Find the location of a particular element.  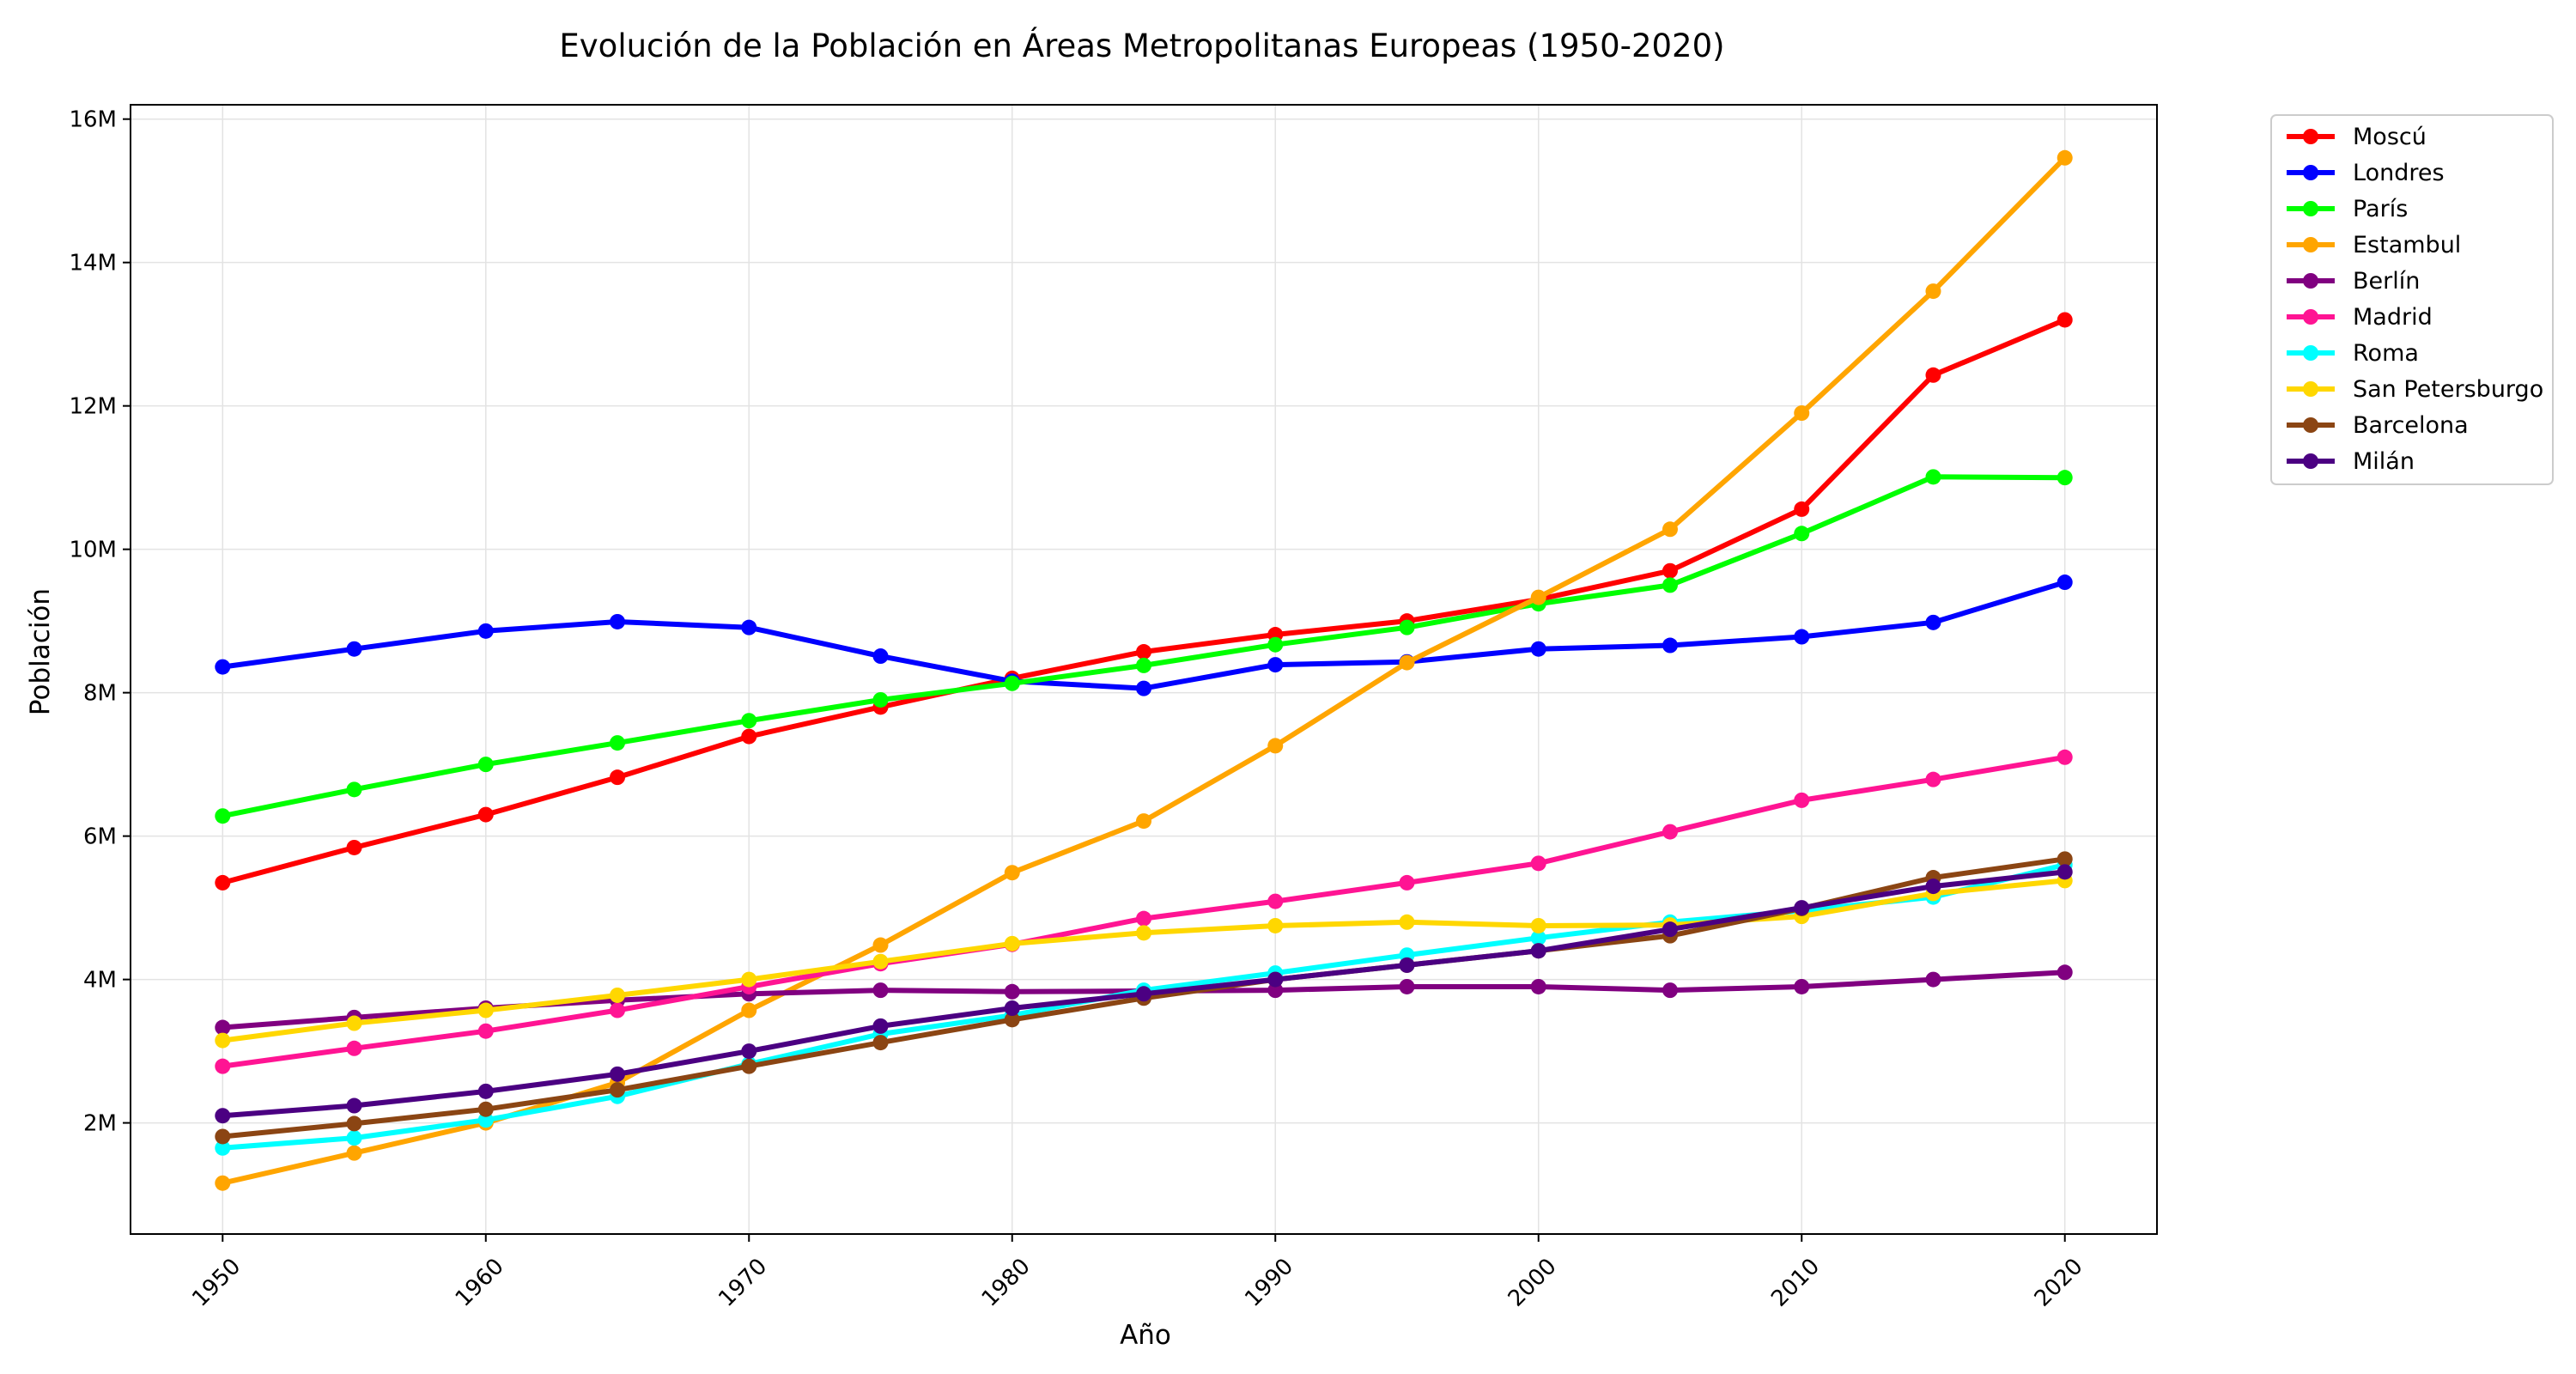

y-tick-label: 6M is located at coordinates (100, 837).